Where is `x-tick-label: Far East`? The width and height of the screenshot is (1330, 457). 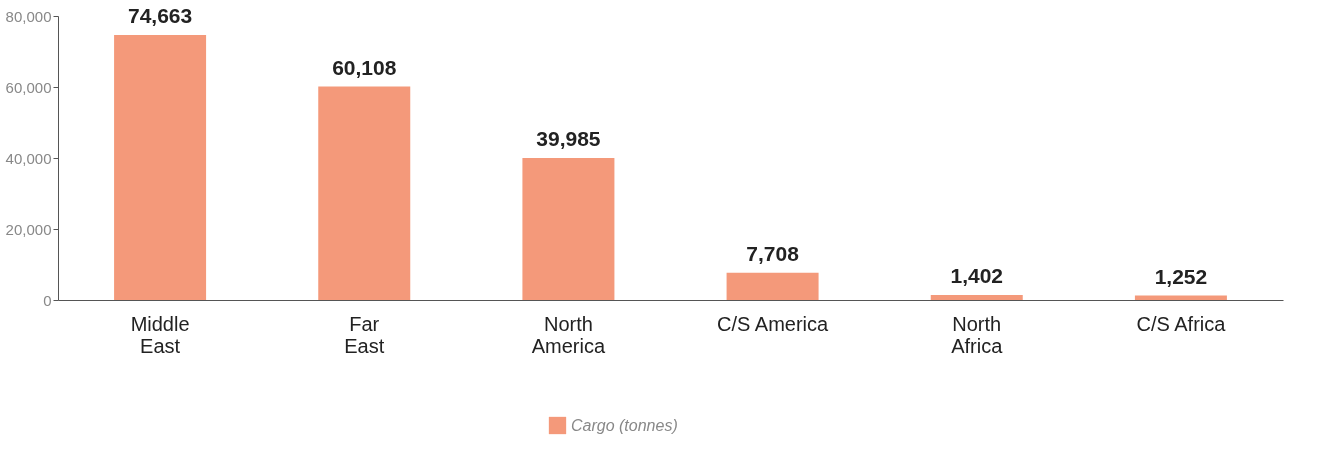 x-tick-label: Far East is located at coordinates (364, 334).